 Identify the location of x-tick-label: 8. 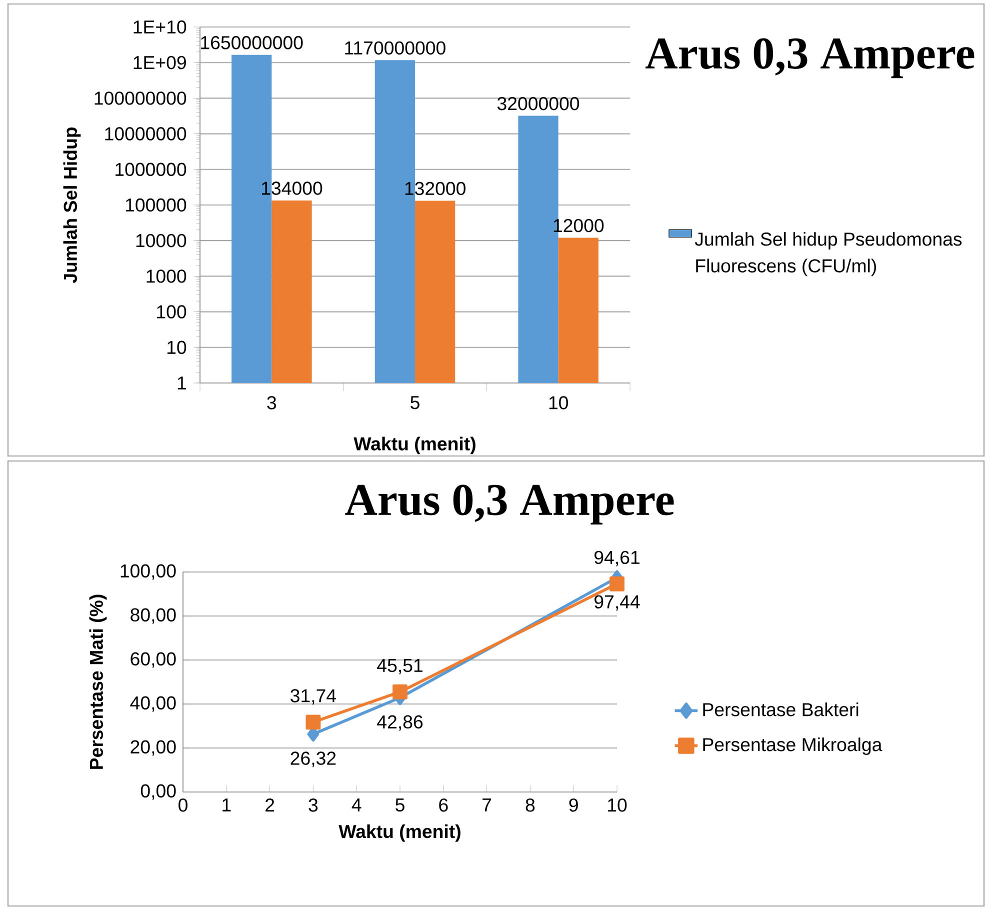
(530, 805).